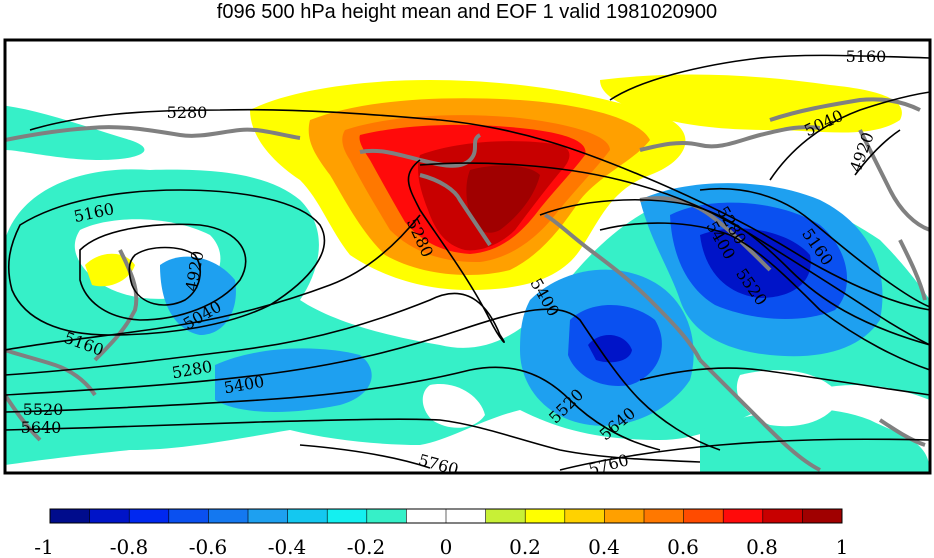 The width and height of the screenshot is (934, 558). Describe the element at coordinates (623, 287) in the screenshot. I see `coast-alaska` at that location.